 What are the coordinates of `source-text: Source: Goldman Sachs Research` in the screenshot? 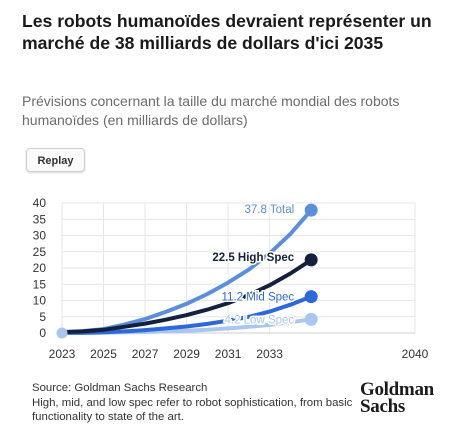 It's located at (120, 388).